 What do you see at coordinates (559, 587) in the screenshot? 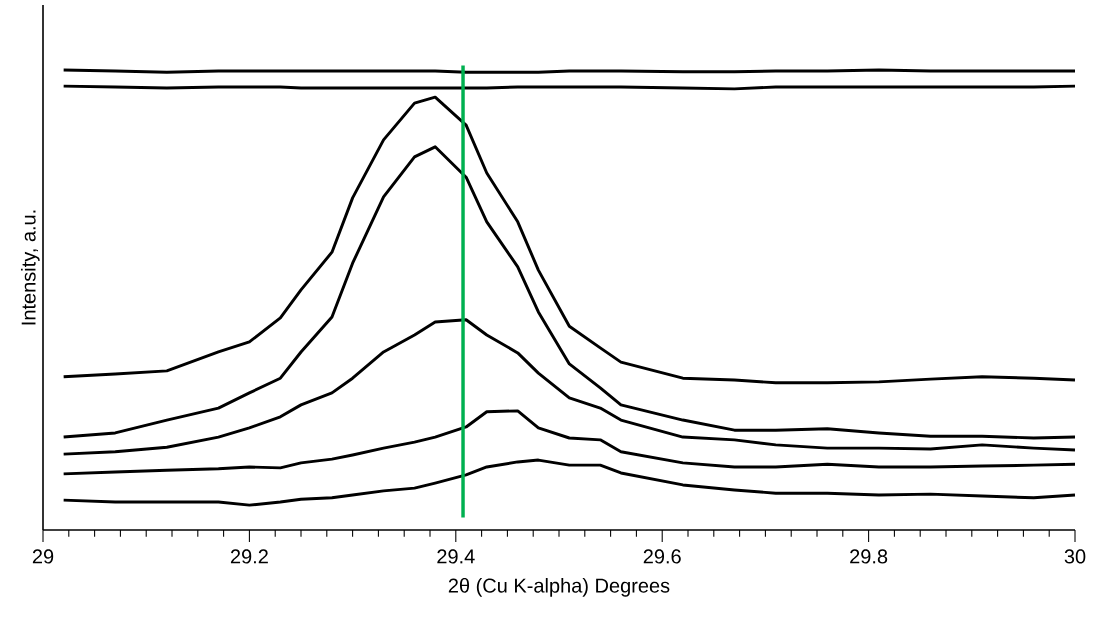
I see `x-axis-title: 2θ (Cu K-alpha) Degrees` at bounding box center [559, 587].